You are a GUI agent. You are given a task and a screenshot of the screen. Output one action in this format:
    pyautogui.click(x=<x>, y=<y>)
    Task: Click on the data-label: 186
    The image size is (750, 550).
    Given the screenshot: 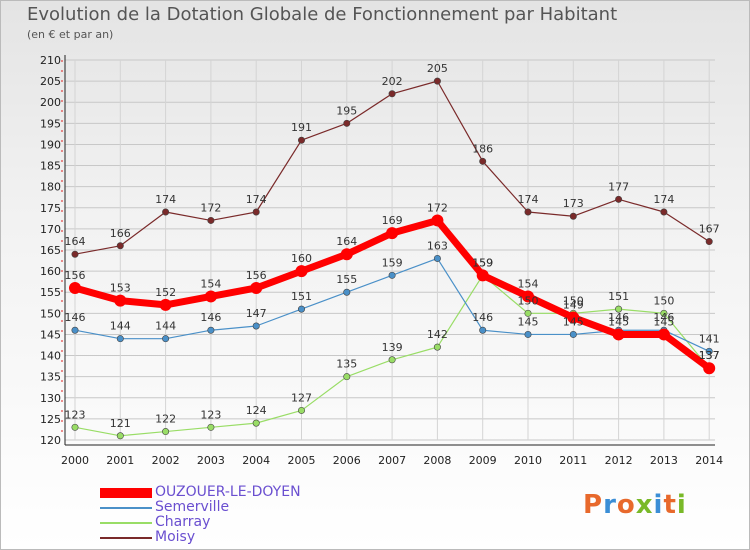 What is the action you would take?
    pyautogui.click(x=482, y=148)
    